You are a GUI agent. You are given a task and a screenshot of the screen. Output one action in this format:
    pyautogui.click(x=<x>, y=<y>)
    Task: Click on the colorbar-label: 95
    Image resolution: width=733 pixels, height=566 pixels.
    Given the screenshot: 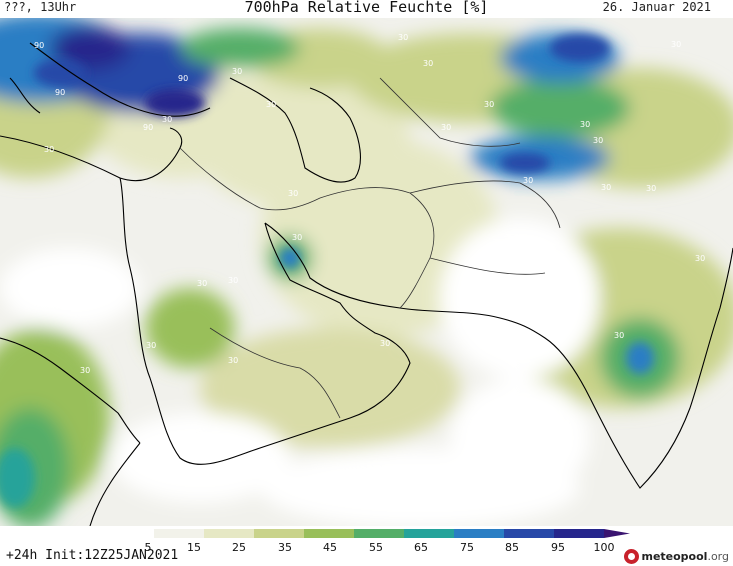 What is the action you would take?
    pyautogui.click(x=558, y=547)
    